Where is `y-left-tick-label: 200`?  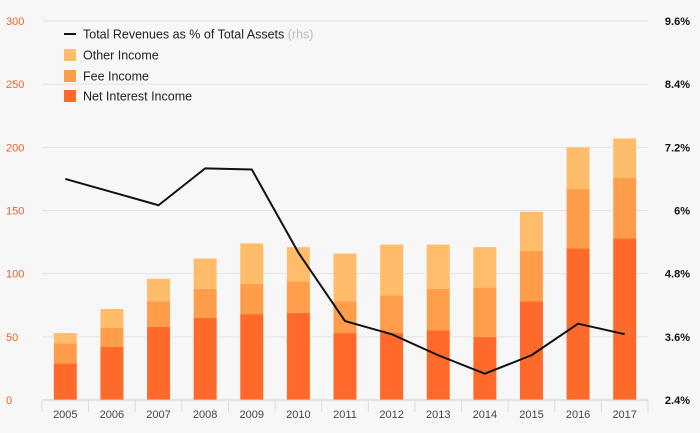
y-left-tick-label: 200 is located at coordinates (15, 148).